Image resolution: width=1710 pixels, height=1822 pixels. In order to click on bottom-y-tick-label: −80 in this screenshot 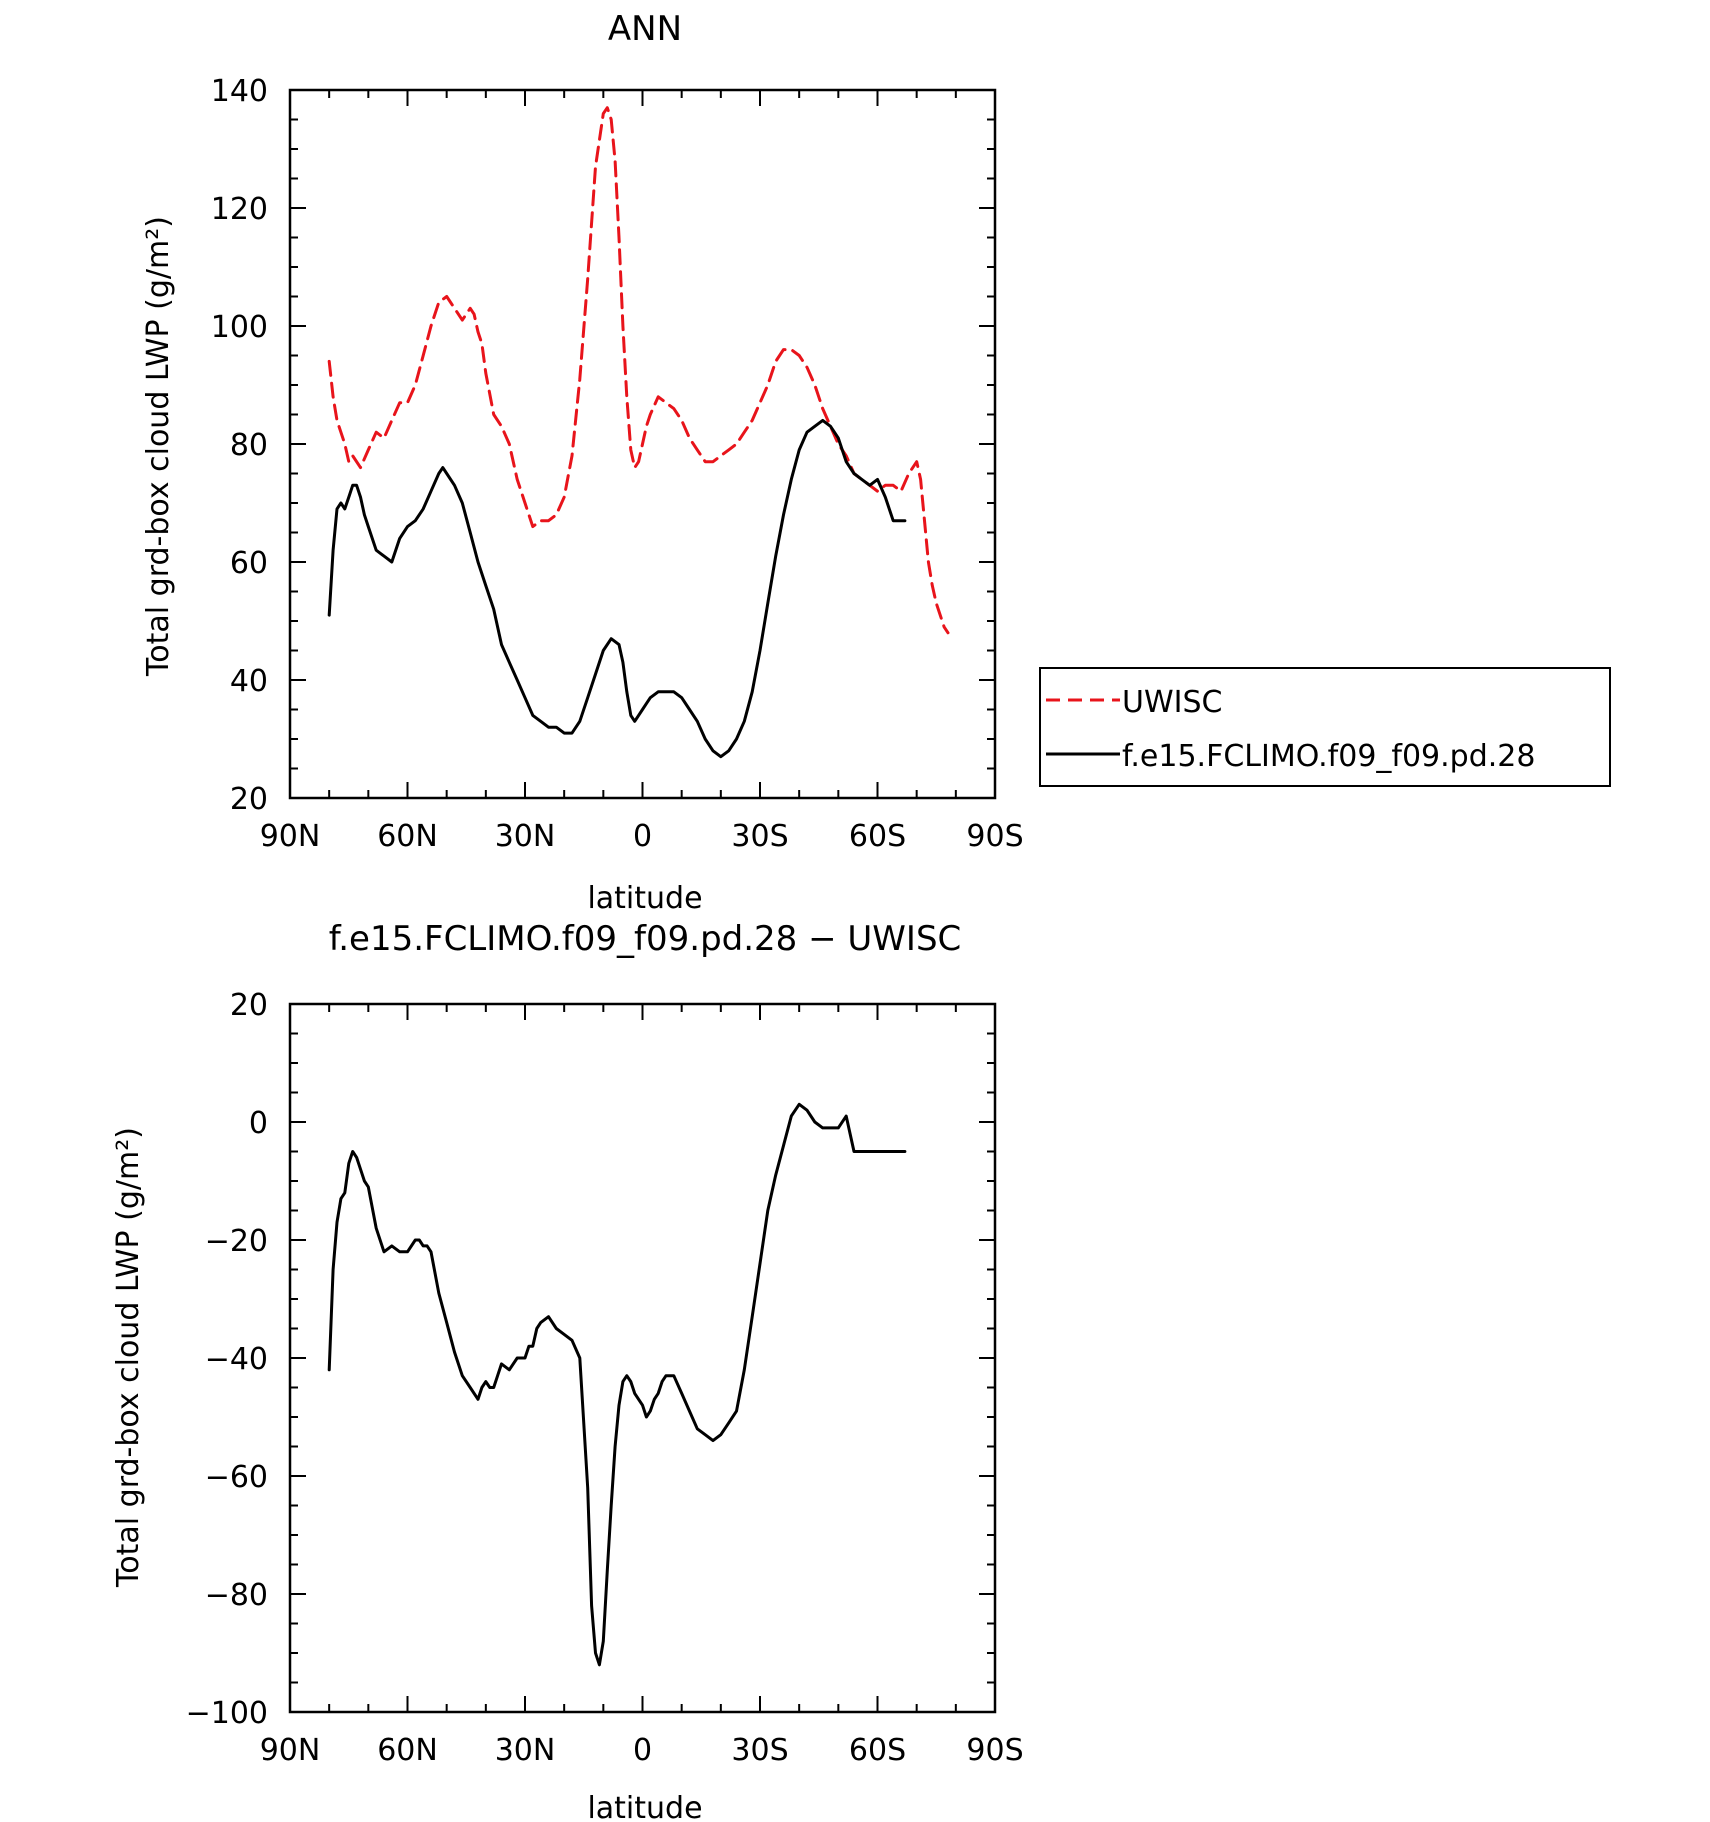, I will do `click(236, 1595)`.